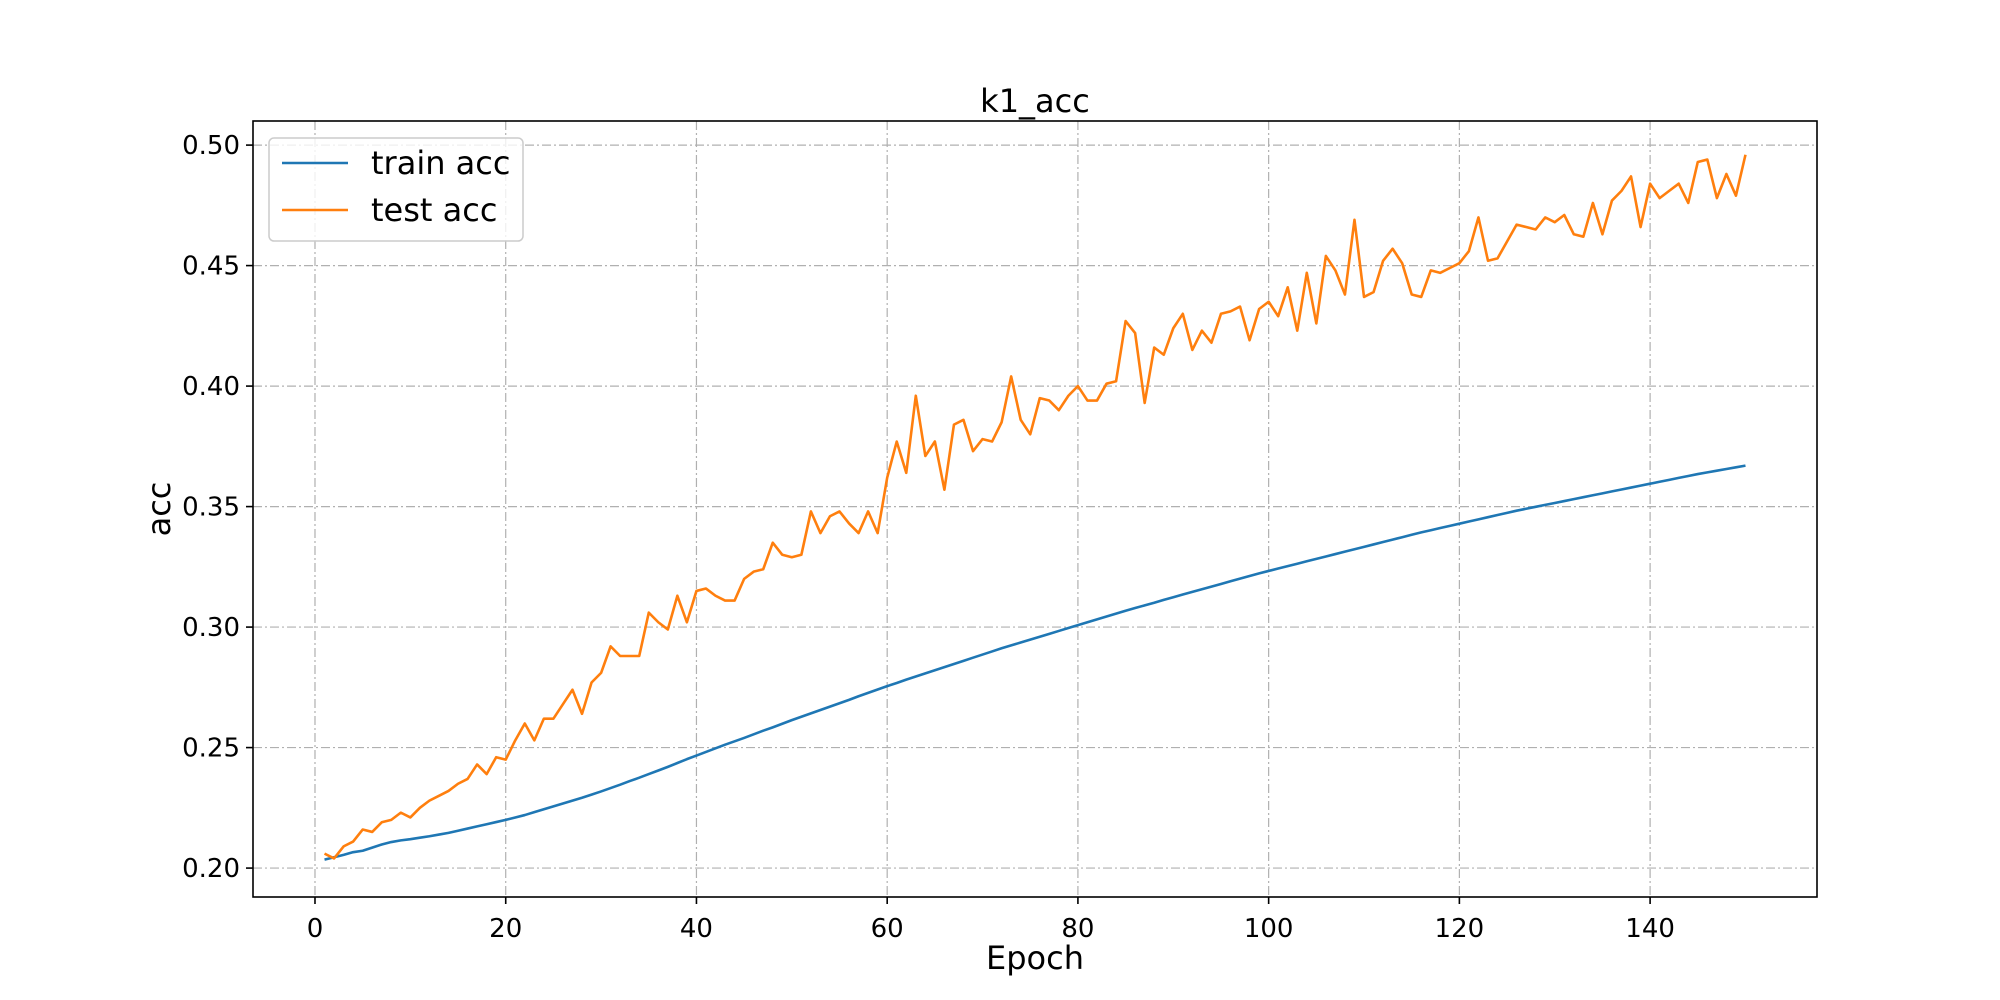  Describe the element at coordinates (1077, 929) in the screenshot. I see `x-tick-label: 80` at that location.